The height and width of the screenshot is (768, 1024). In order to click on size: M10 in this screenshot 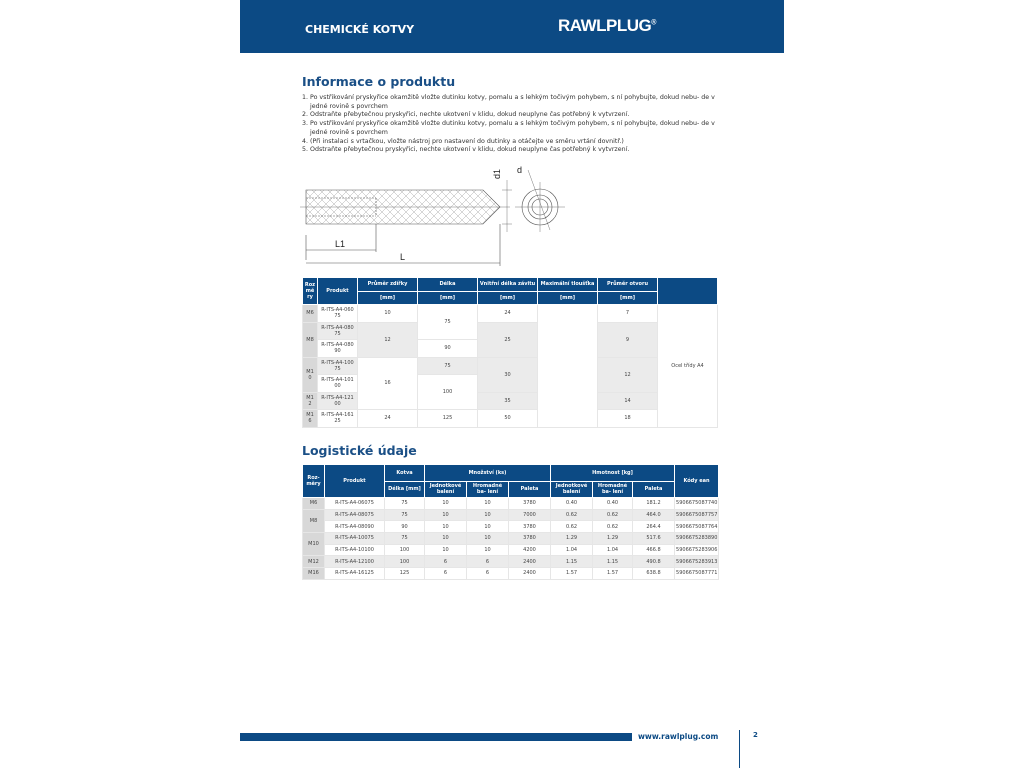, I will do `click(313, 544)`.